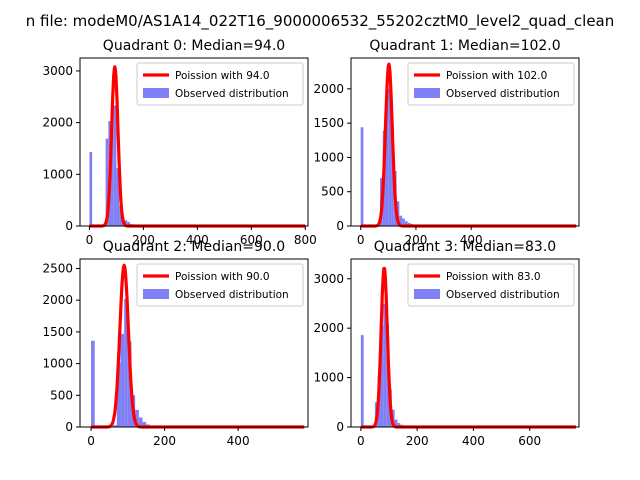 This screenshot has height=480, width=640. What do you see at coordinates (222, 76) in the screenshot?
I see `legend-label-fit: Poission with 94.0` at bounding box center [222, 76].